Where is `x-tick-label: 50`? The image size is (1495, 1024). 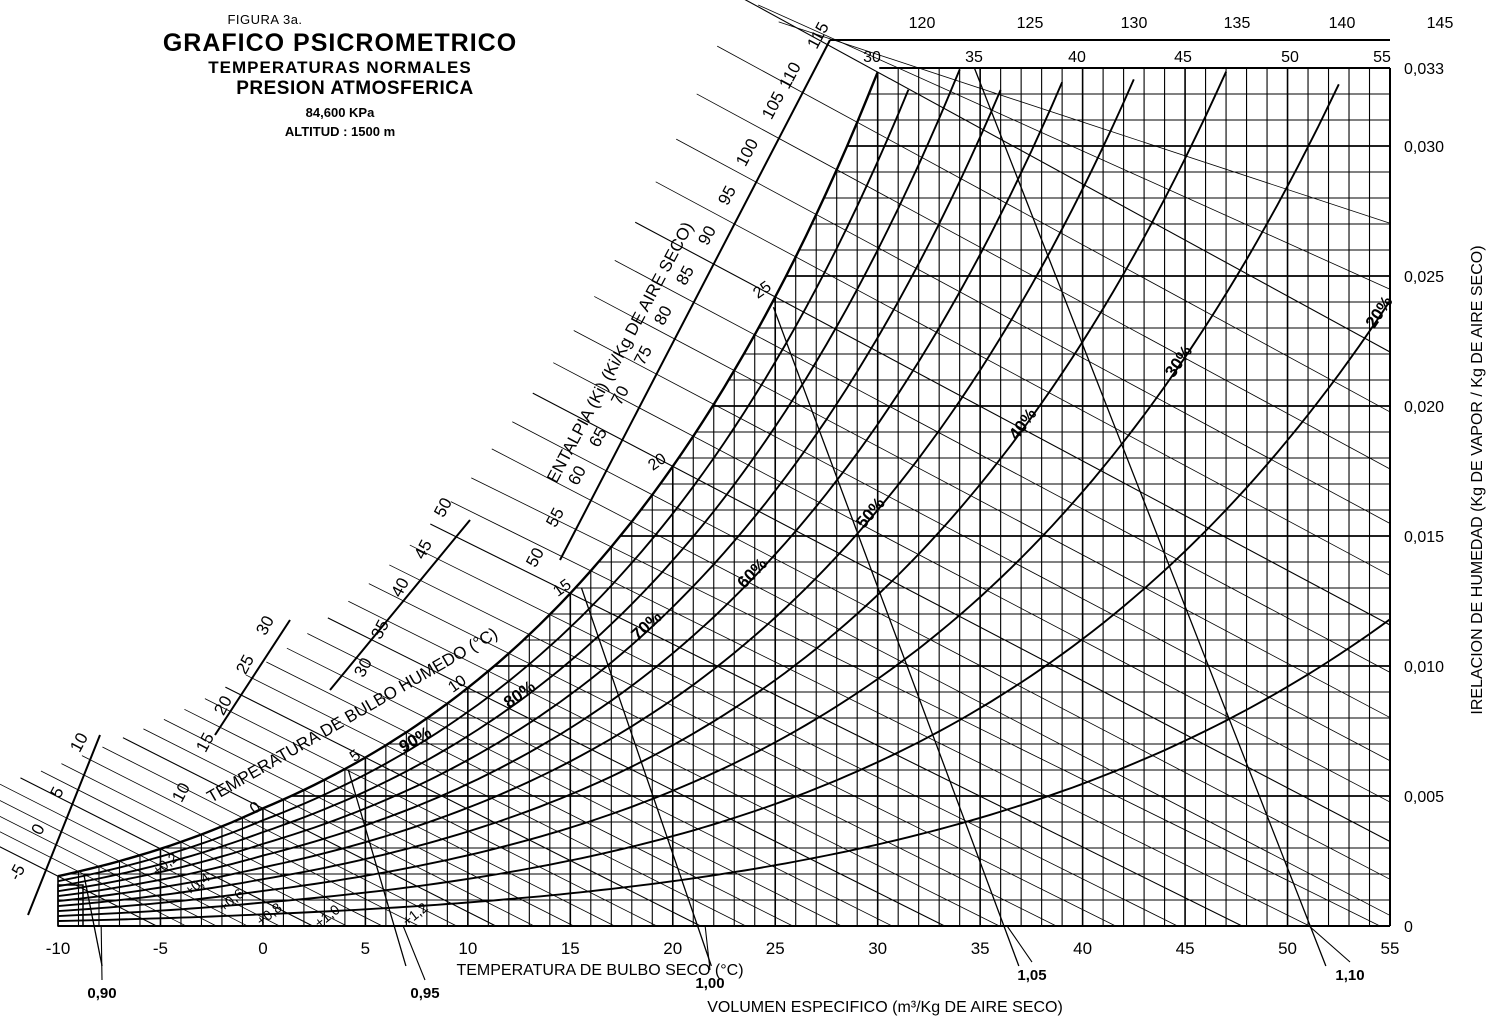 x-tick-label: 50 is located at coordinates (1287, 948).